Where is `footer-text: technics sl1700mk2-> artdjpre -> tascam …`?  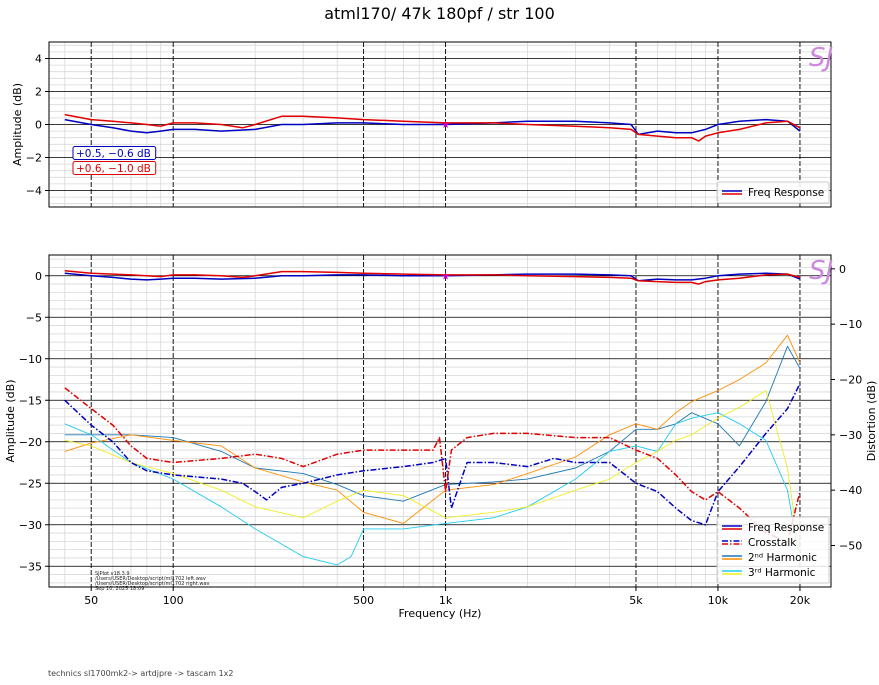 footer-text: technics sl1700mk2-> artdjpre -> tascam … is located at coordinates (141, 673).